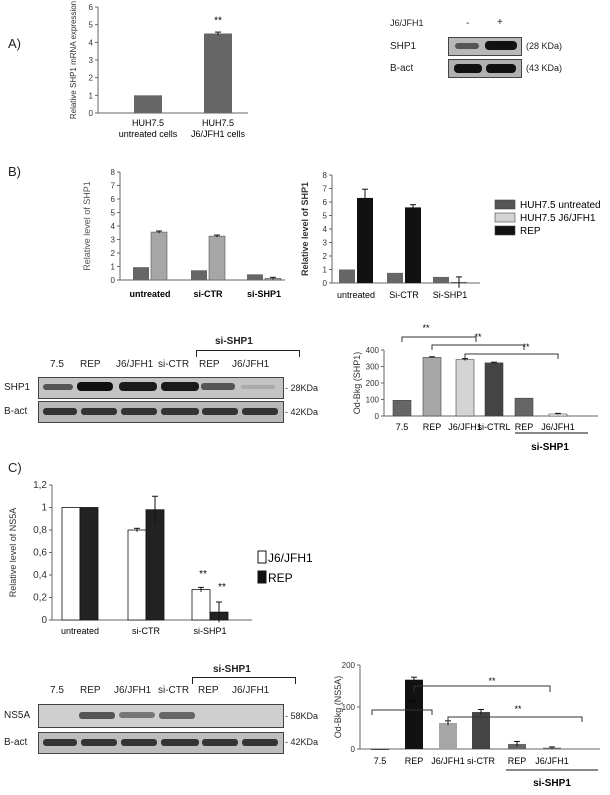 Image resolution: width=610 pixels, height=795 pixels. Describe the element at coordinates (500, 22) in the screenshot. I see `blot-a-lane-plus: +` at that location.